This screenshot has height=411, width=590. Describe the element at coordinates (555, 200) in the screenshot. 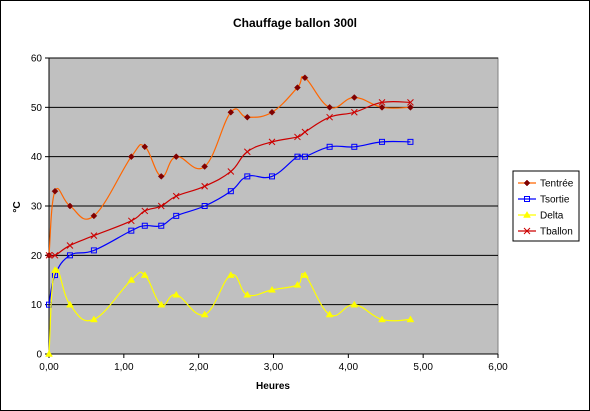

I see `legend-label-1: Tsortie` at that location.